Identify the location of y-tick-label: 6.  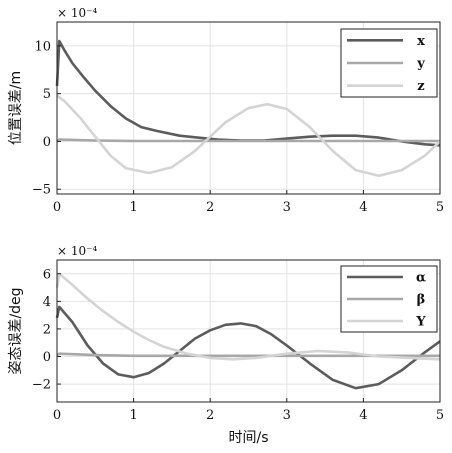
(47, 274).